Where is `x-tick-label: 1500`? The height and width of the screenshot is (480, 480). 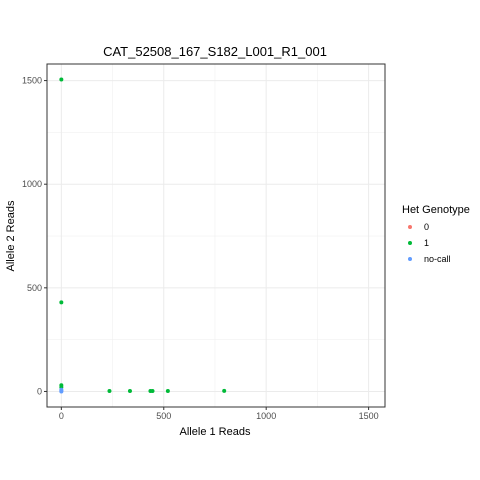 x-tick-label: 1500 is located at coordinates (369, 416).